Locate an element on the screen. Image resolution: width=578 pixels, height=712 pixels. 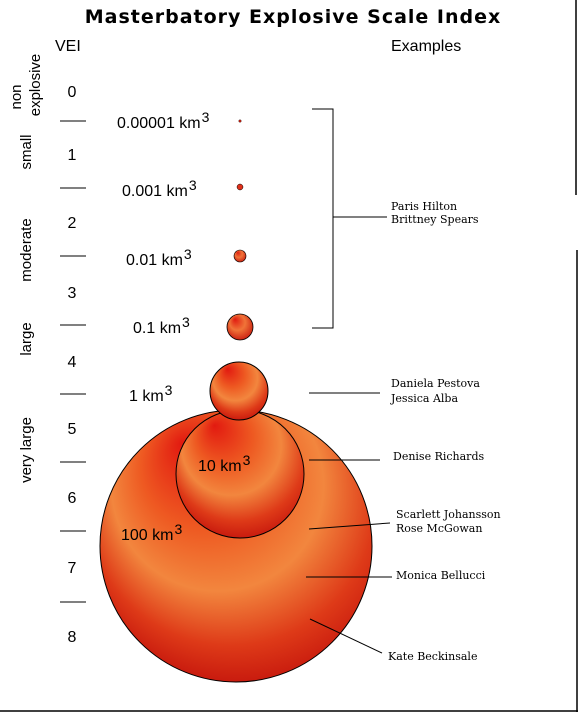
leader-vei7 is located at coordinates (349, 526).